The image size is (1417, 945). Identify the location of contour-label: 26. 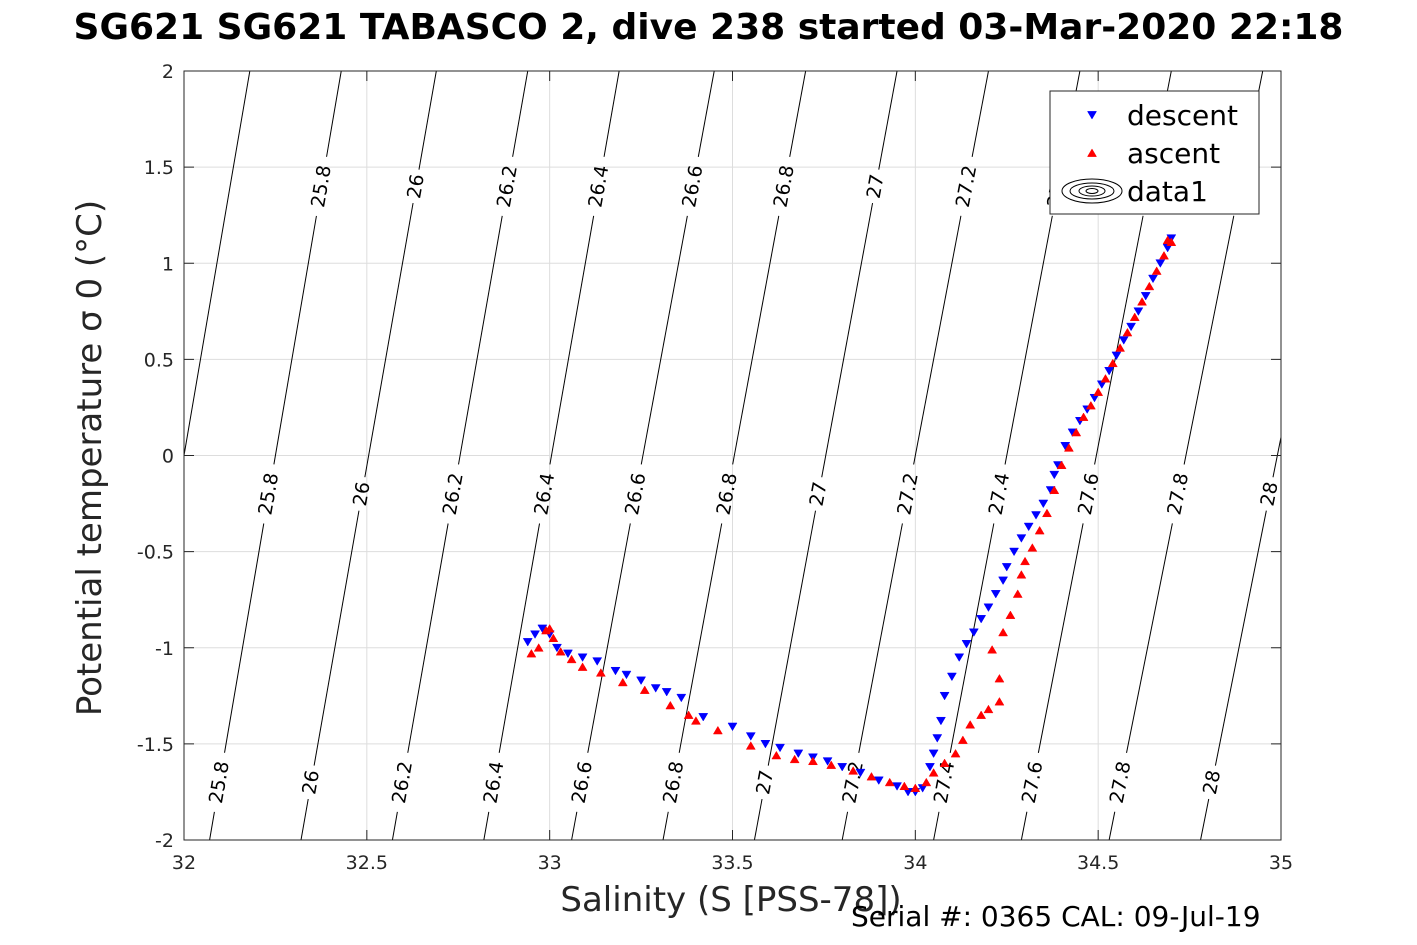
(311, 783).